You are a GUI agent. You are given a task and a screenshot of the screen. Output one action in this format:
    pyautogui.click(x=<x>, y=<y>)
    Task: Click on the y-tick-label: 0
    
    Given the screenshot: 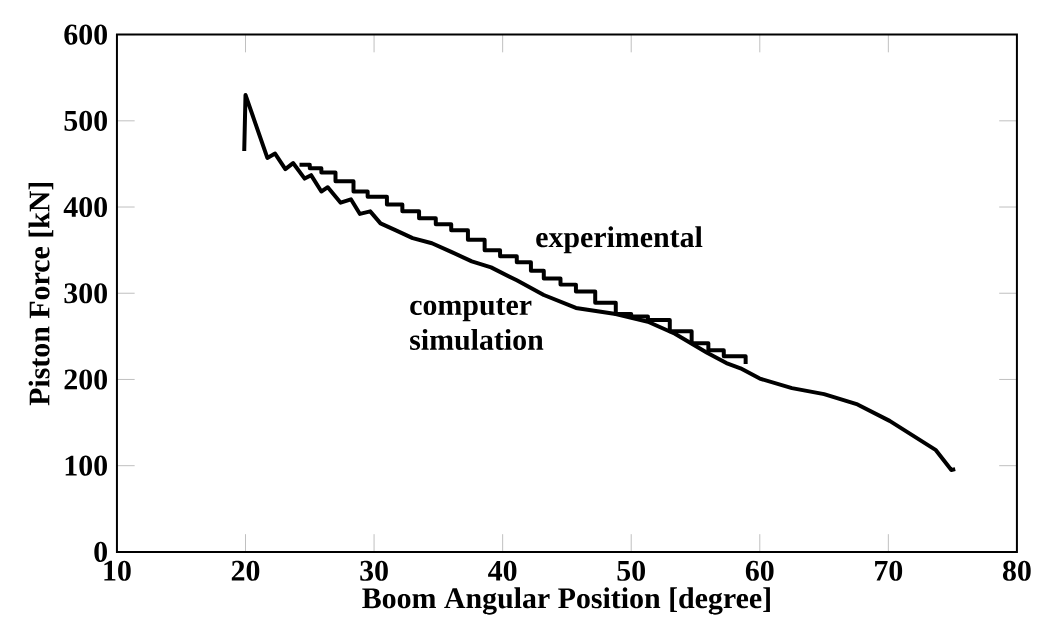 What is the action you would take?
    pyautogui.click(x=100, y=551)
    